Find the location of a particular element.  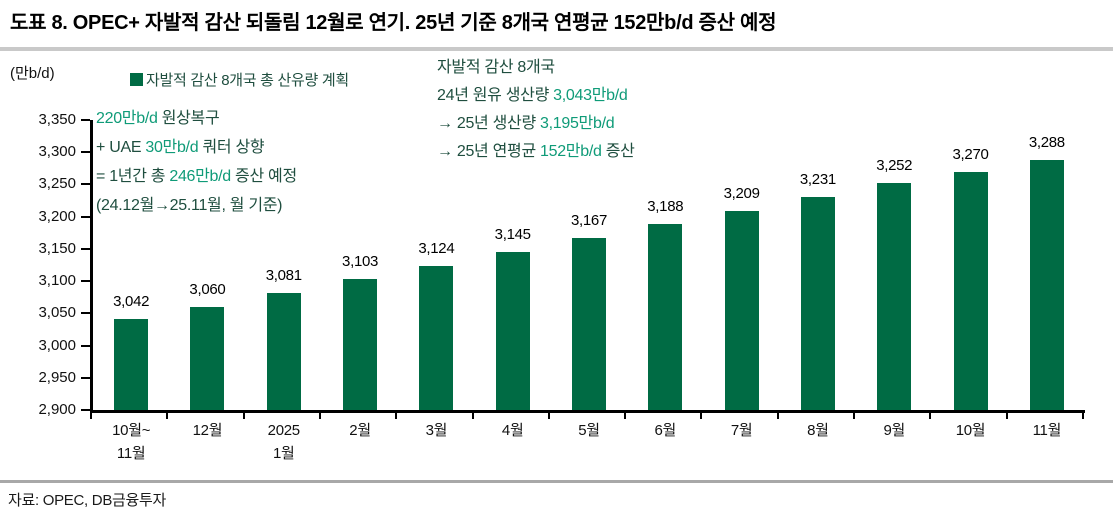

bar-column: 3,042 is located at coordinates (131, 265).